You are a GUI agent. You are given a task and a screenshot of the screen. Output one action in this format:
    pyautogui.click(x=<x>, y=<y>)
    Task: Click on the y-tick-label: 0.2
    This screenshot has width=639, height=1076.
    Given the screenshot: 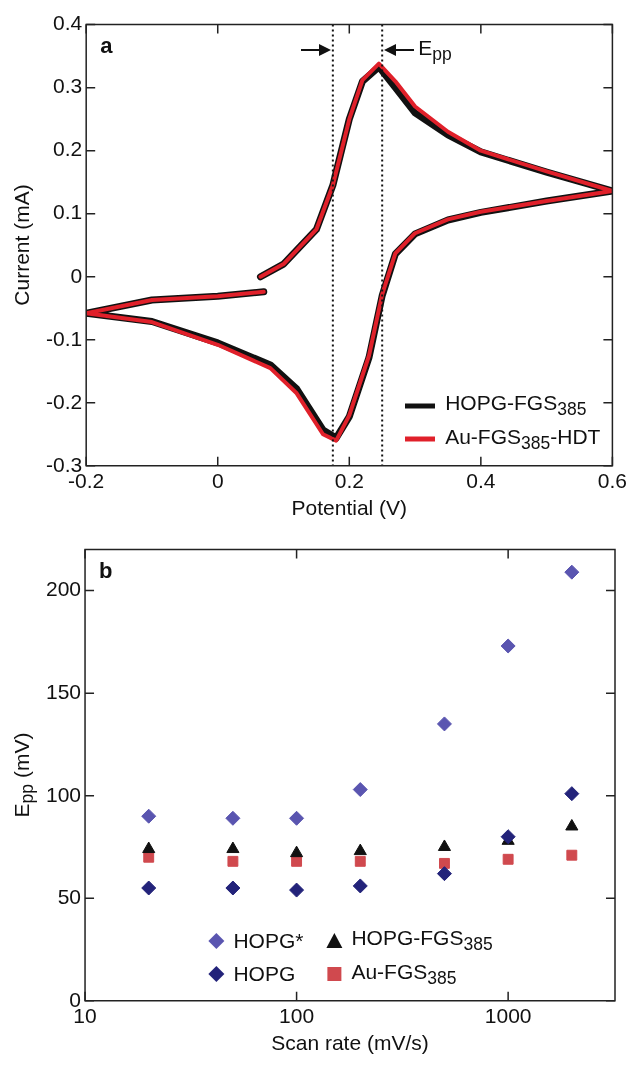 What is the action you would take?
    pyautogui.click(x=67, y=149)
    